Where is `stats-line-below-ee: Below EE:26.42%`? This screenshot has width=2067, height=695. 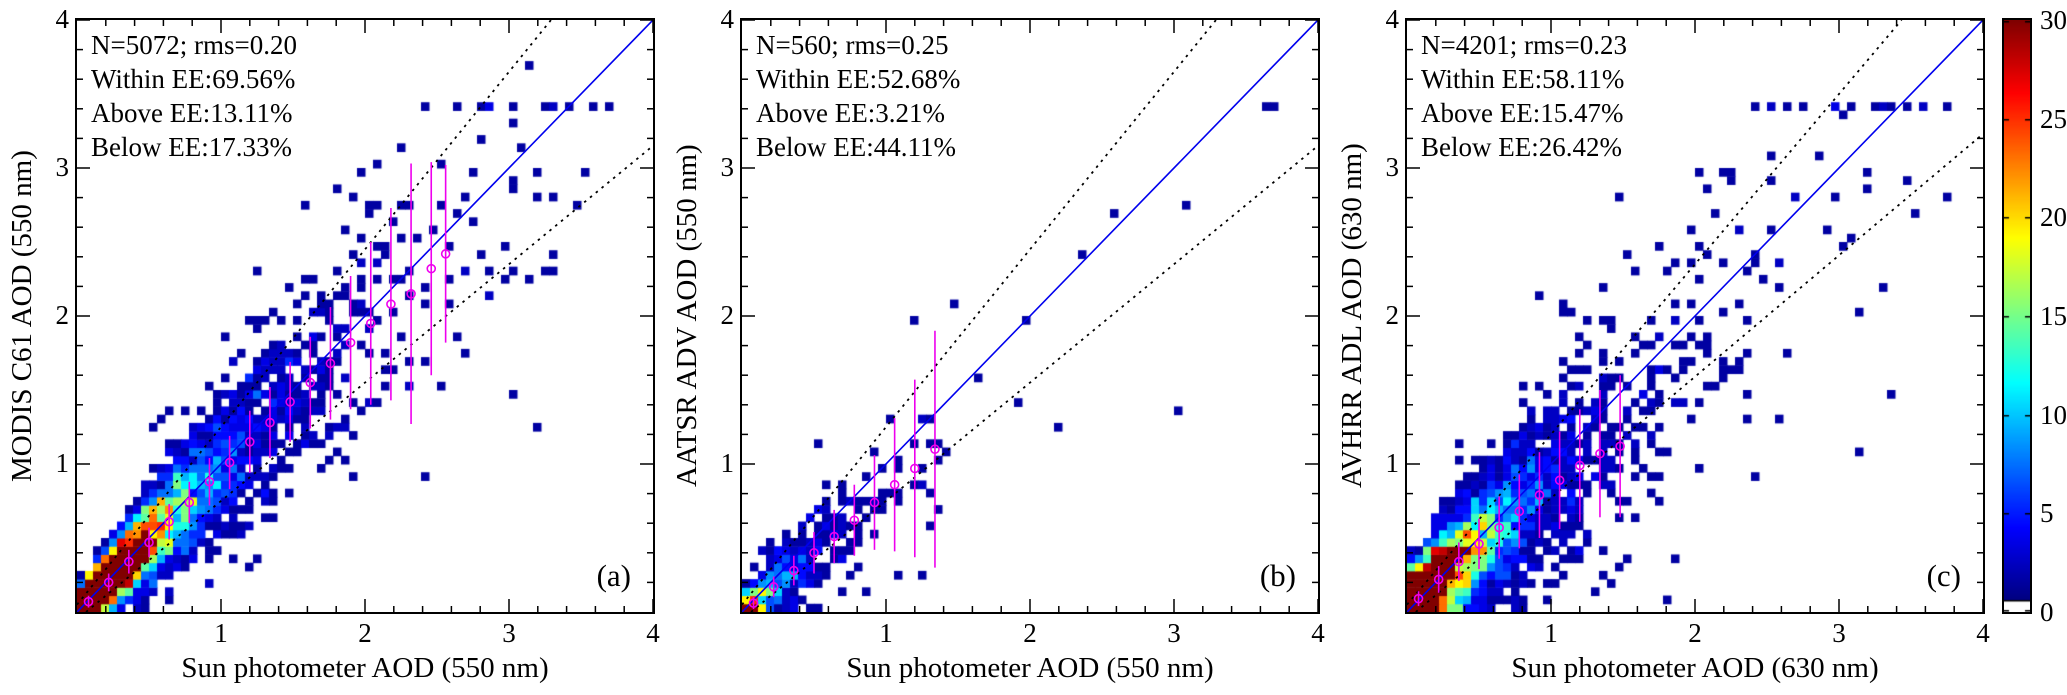 stats-line-below-ee: Below EE:26.42% is located at coordinates (1521, 147).